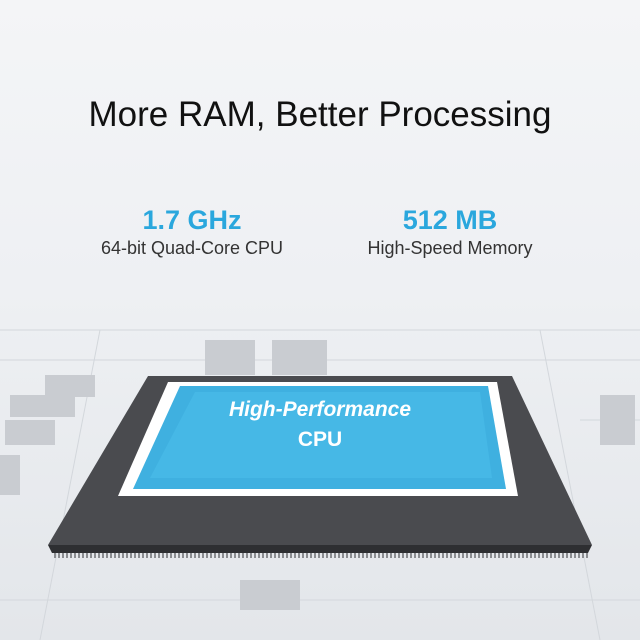  I want to click on memory-label: High-Speed Memory, so click(450, 248).